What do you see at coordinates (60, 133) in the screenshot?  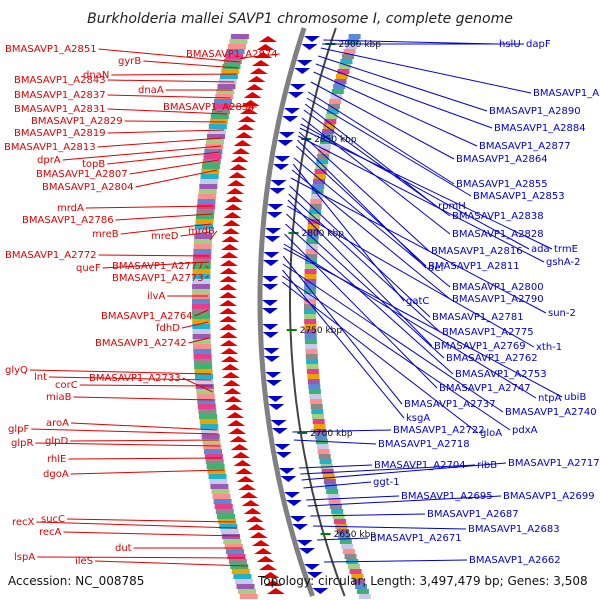 I see `left-gene-label: BMASAVP1_A2819` at bounding box center [60, 133].